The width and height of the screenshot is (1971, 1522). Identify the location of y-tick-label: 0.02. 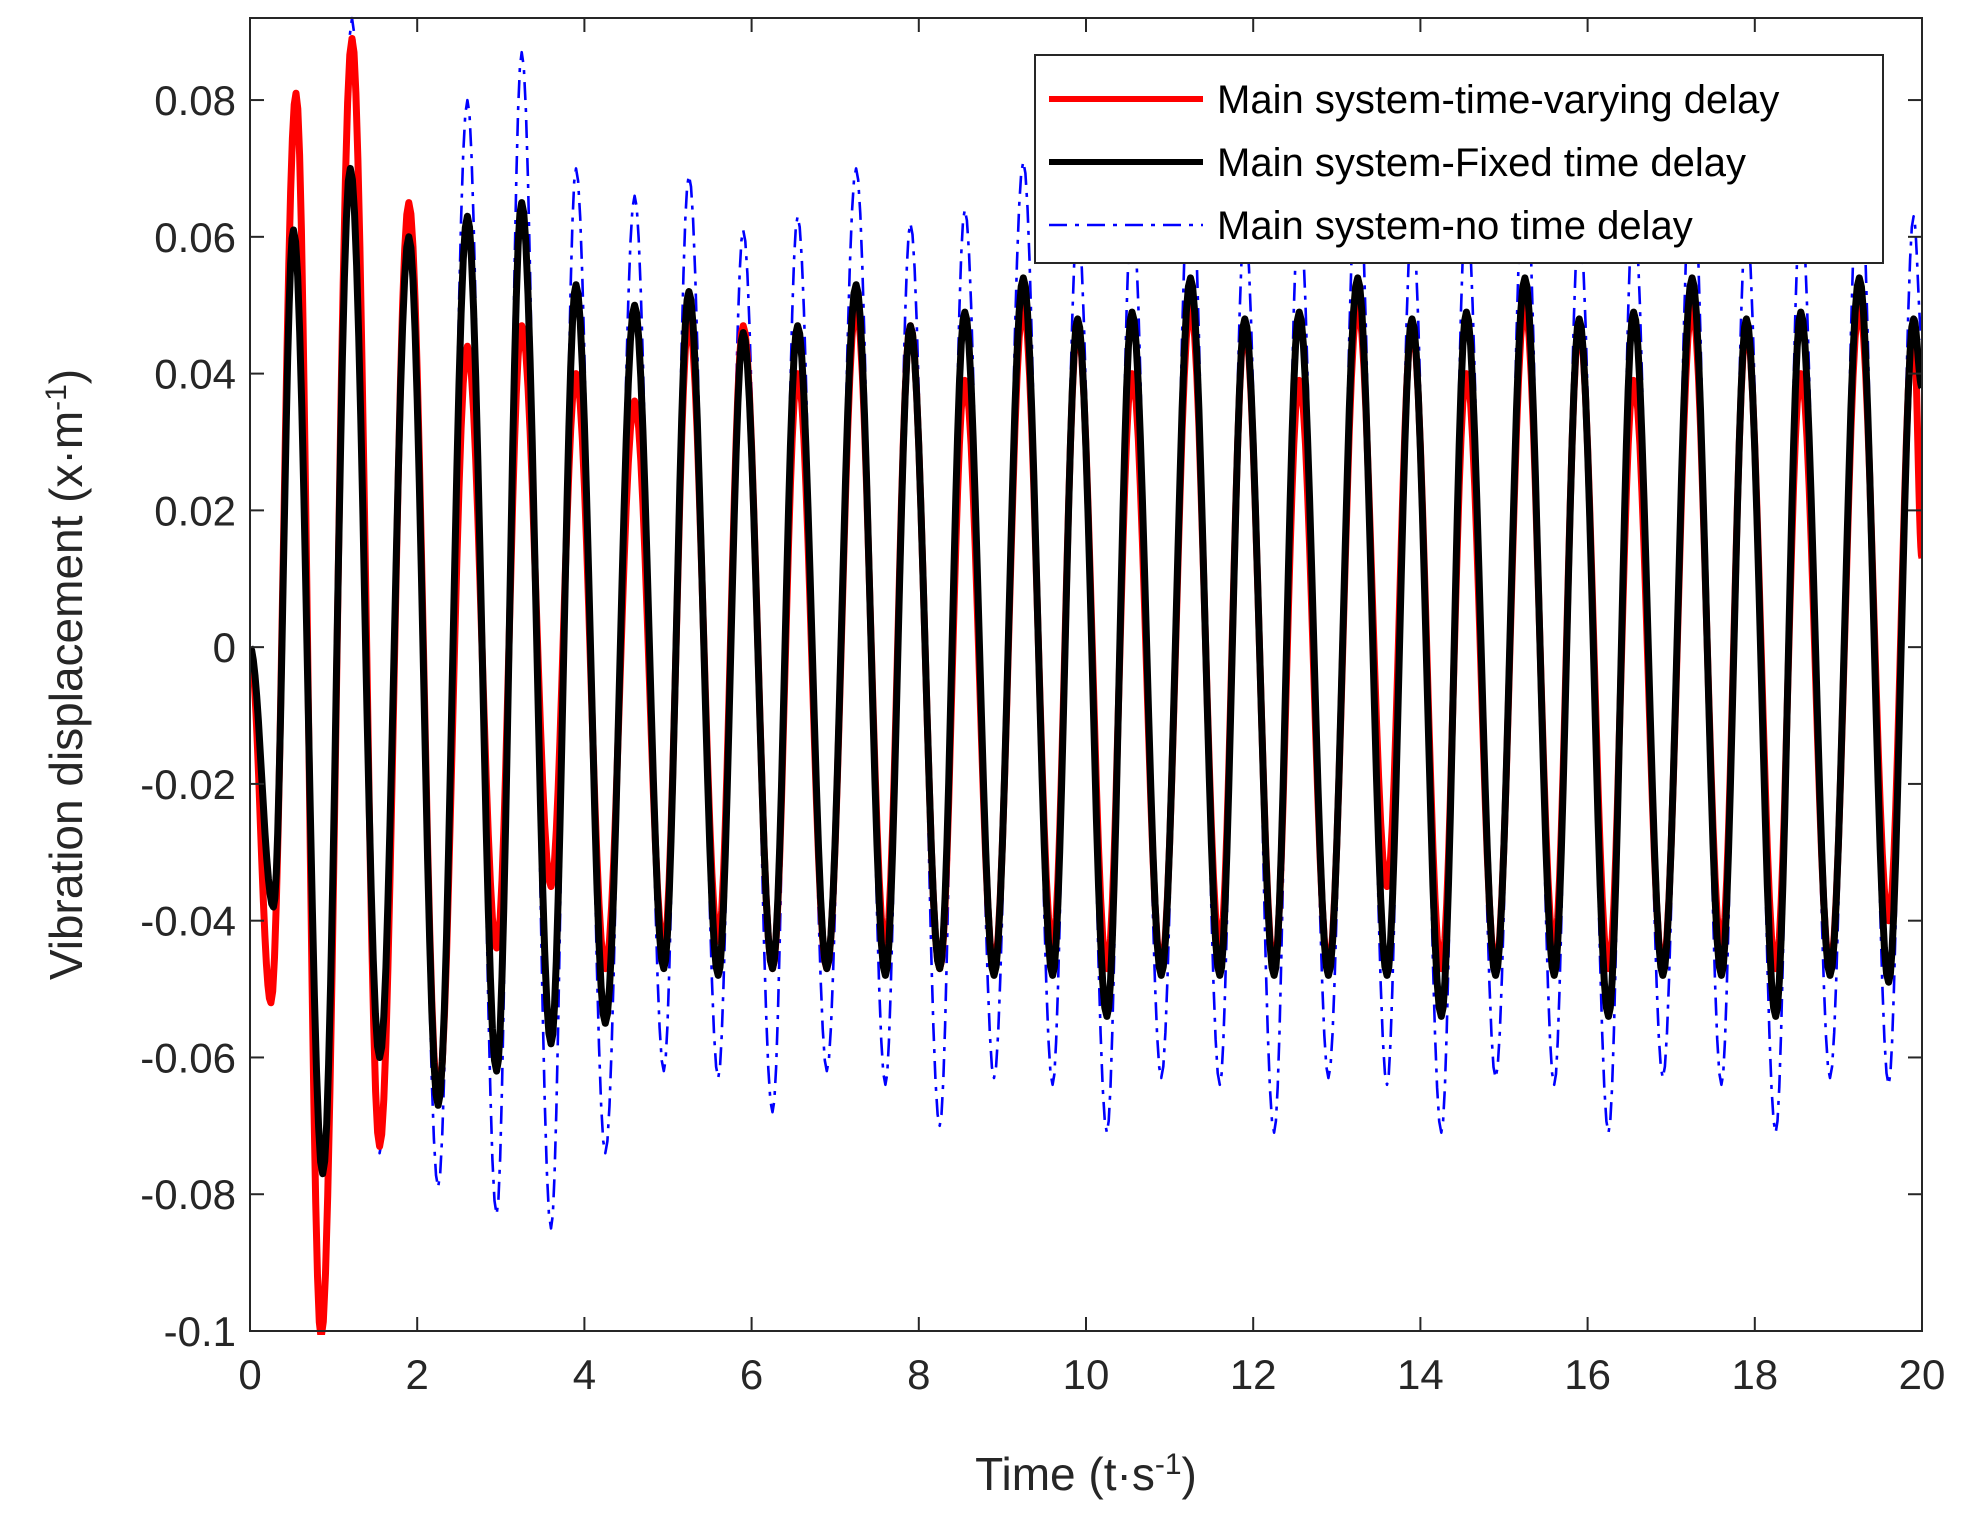
(195, 510).